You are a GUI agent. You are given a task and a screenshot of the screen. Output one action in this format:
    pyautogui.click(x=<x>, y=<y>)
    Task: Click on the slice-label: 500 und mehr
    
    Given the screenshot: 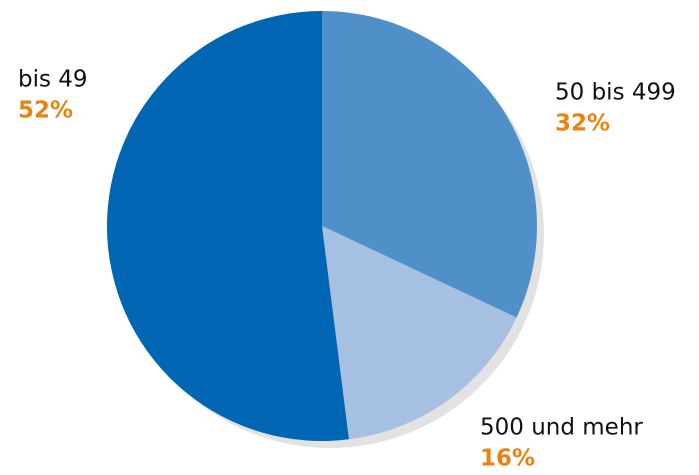 What is the action you would take?
    pyautogui.click(x=561, y=428)
    